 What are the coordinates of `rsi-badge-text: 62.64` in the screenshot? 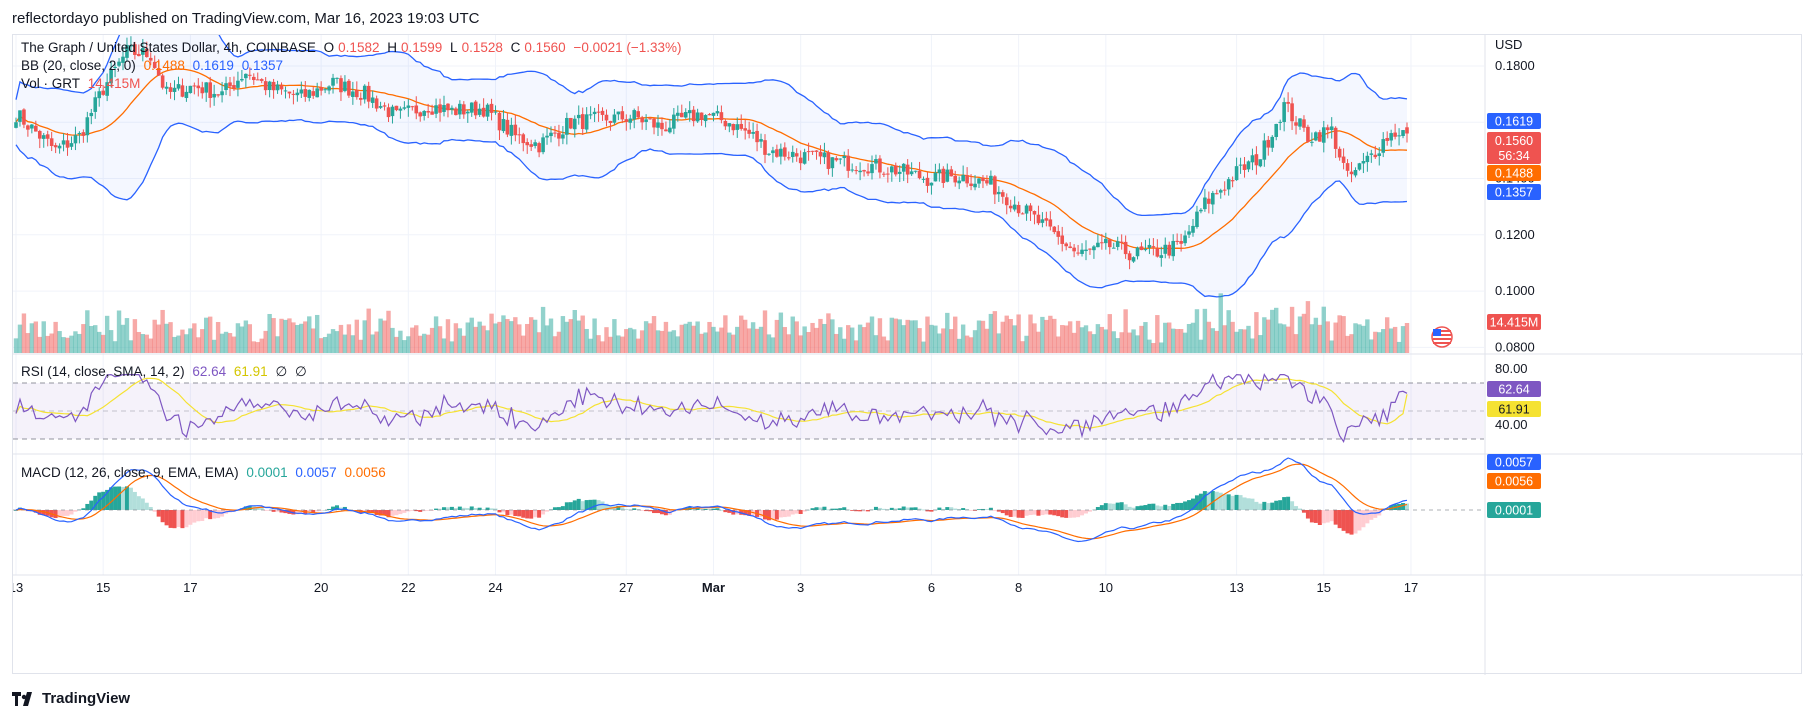 It's located at (1513, 390).